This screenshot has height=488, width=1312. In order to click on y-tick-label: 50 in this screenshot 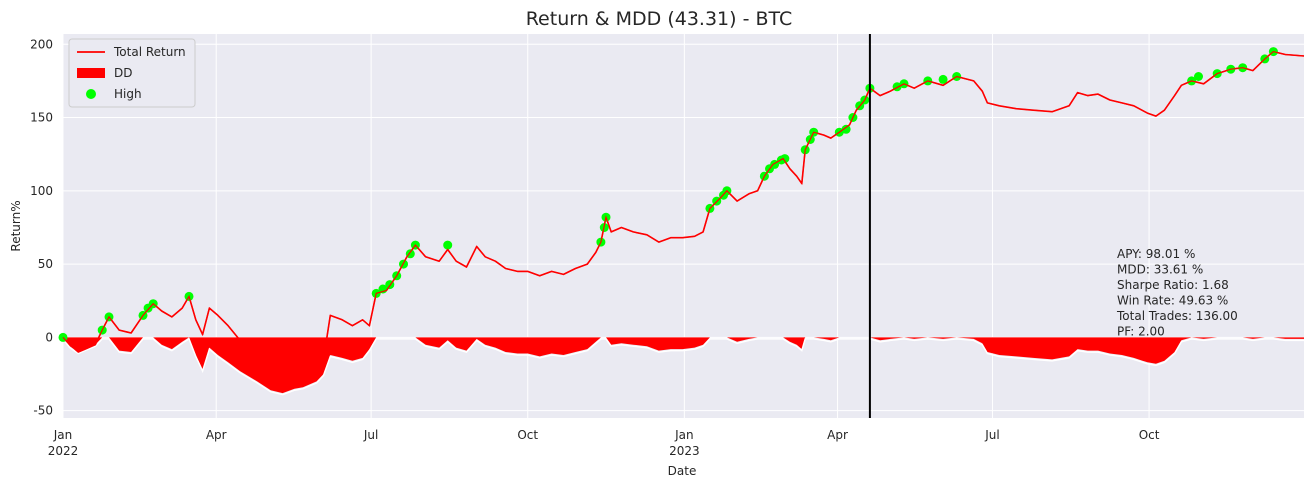, I will do `click(45, 264)`.